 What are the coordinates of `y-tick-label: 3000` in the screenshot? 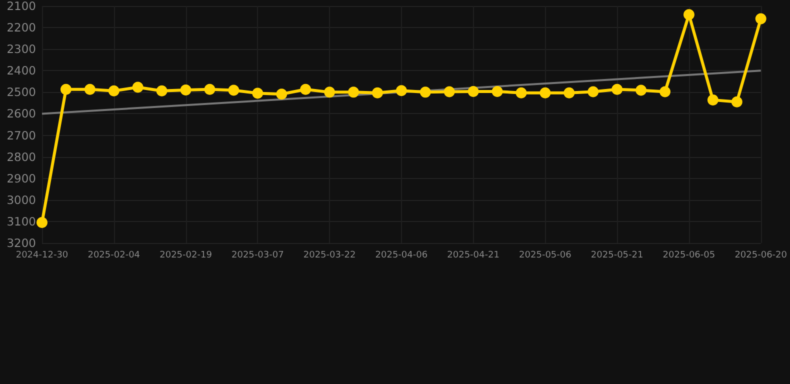 It's located at (21, 199).